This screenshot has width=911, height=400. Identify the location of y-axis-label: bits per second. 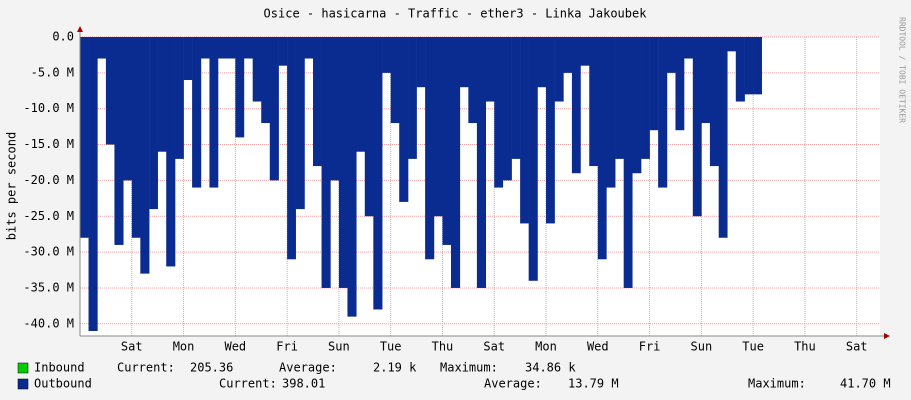
(12, 186).